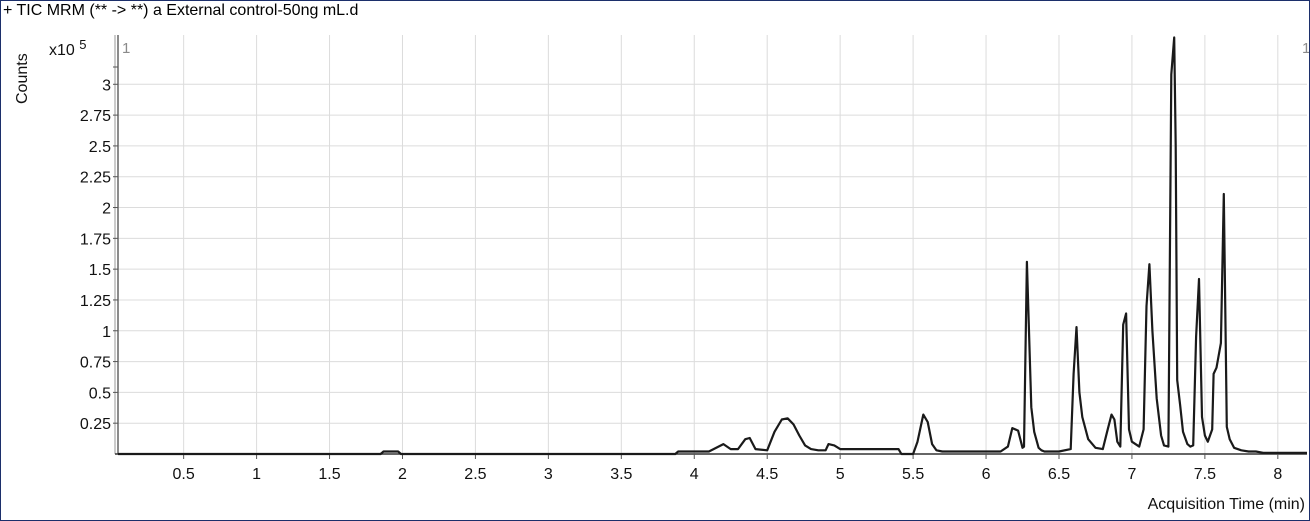  I want to click on x-tick-label: 7, so click(1131, 474).